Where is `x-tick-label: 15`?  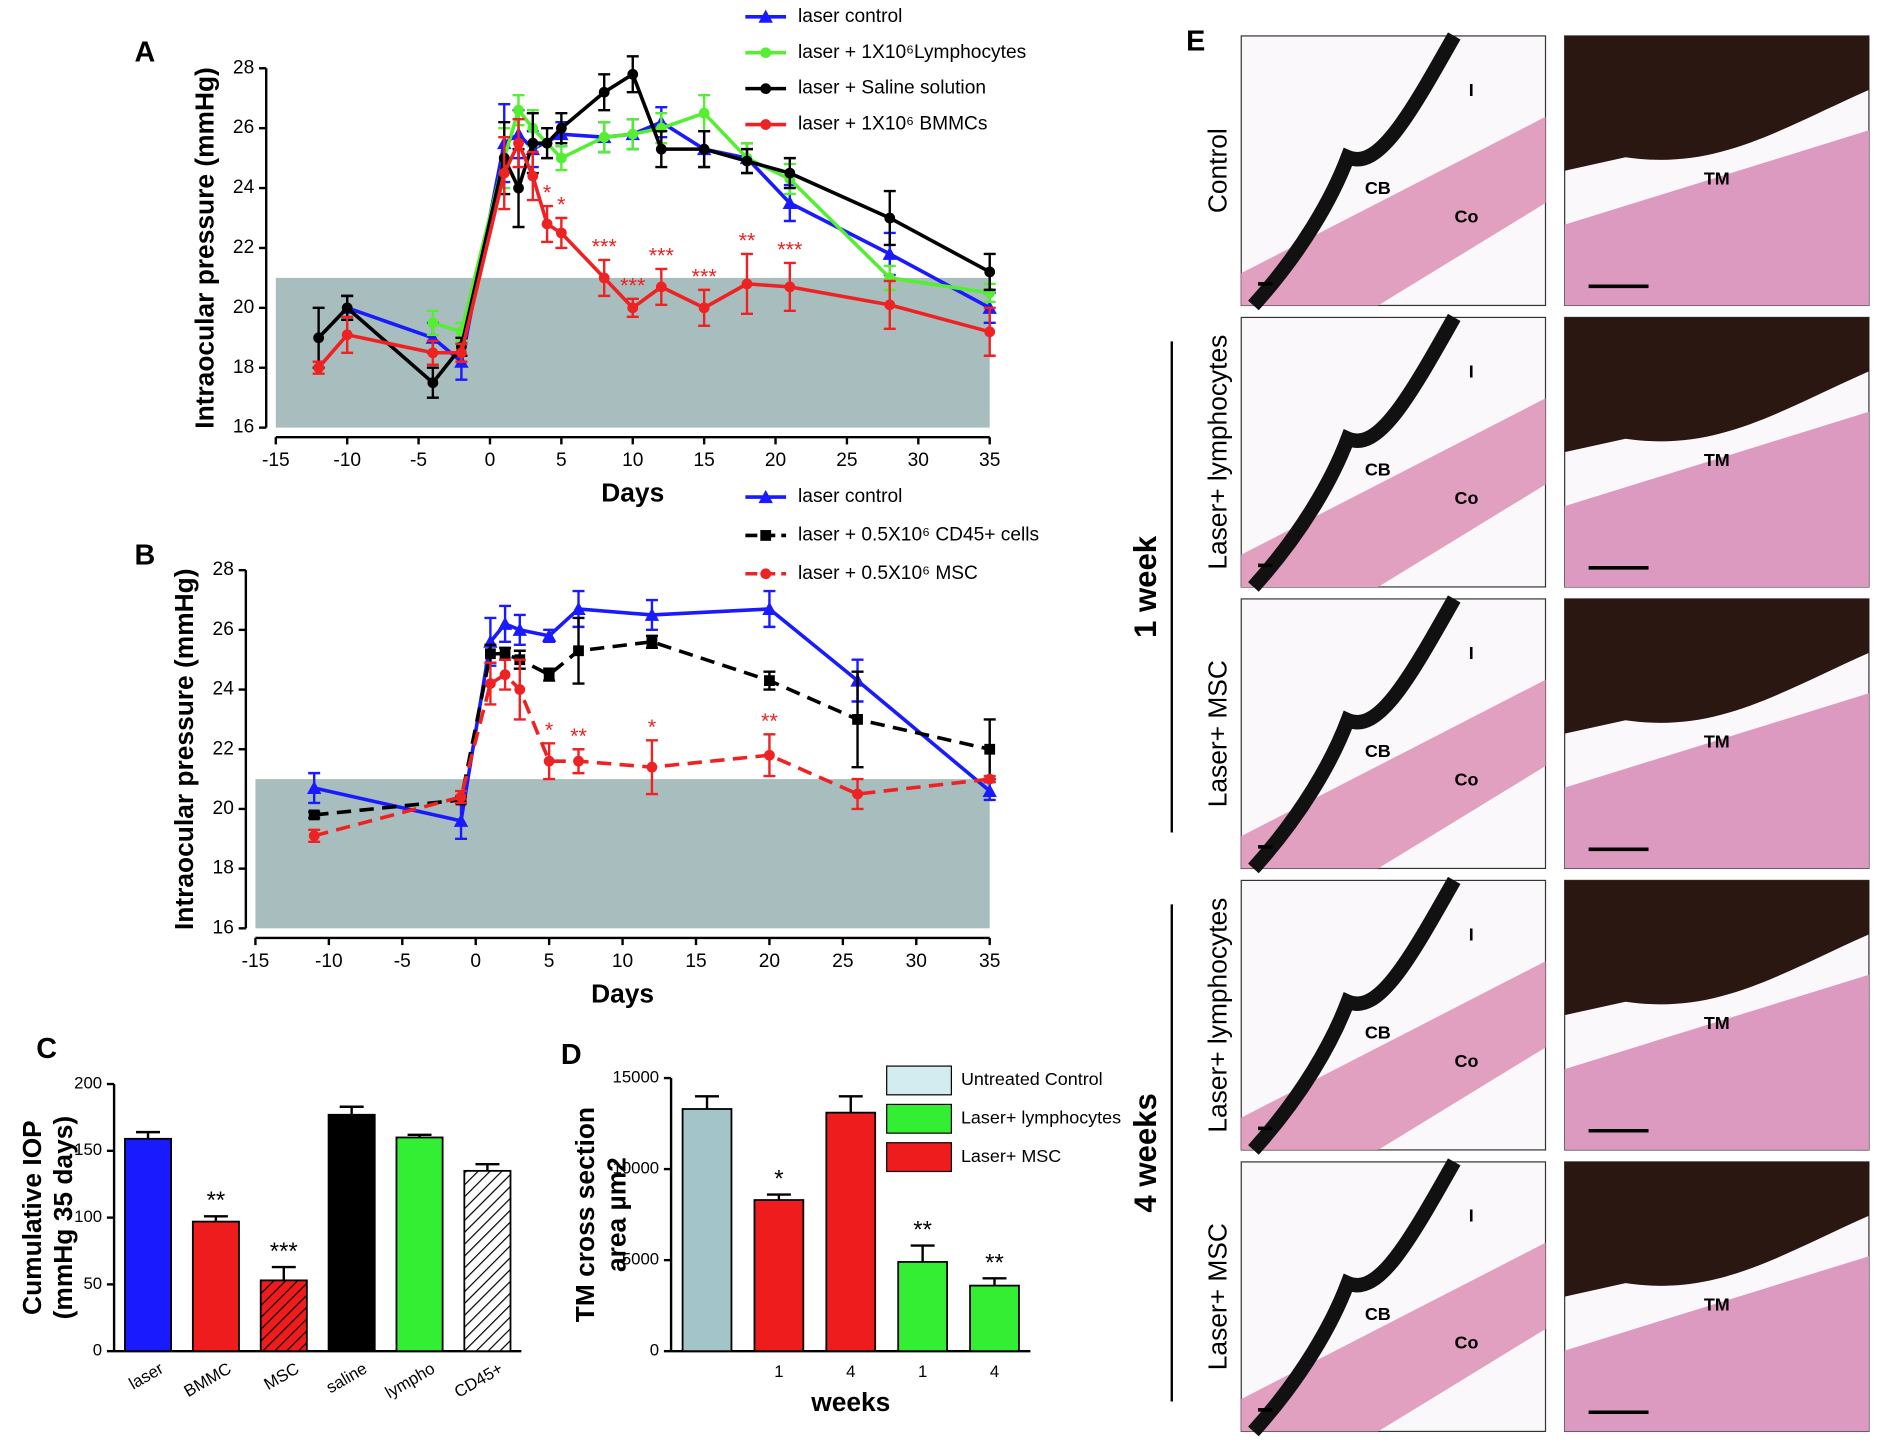 x-tick-label: 15 is located at coordinates (695, 961).